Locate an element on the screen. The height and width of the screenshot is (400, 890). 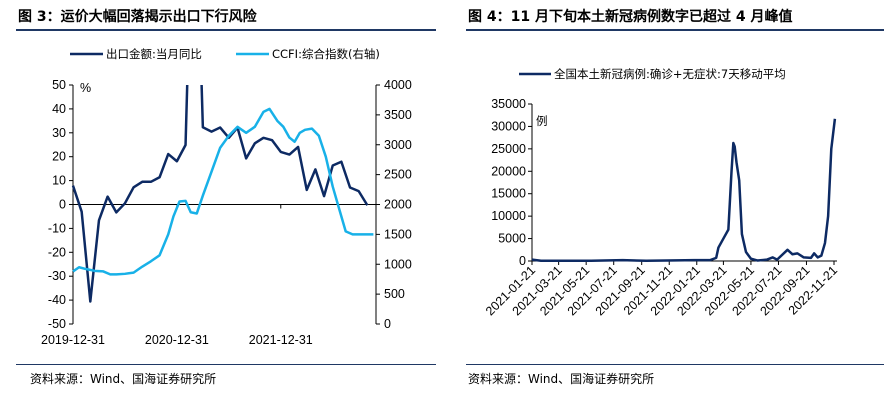
x-tick-label: 2021-12-31 is located at coordinates (281, 340).